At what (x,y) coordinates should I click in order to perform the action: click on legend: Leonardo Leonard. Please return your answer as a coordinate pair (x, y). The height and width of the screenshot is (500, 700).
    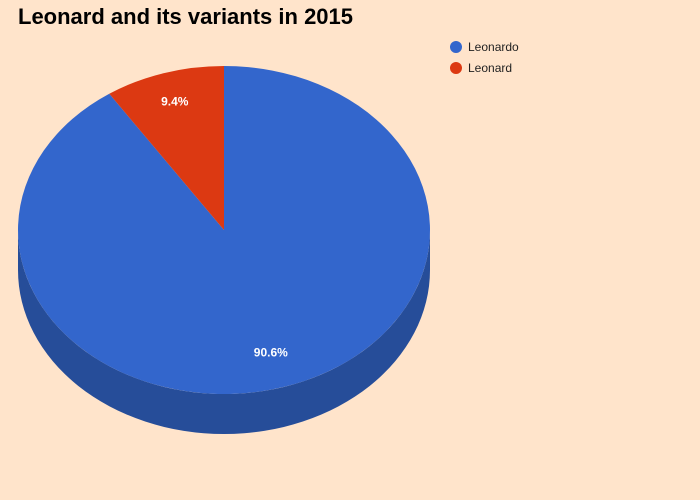
    Looking at the image, I should click on (484, 57).